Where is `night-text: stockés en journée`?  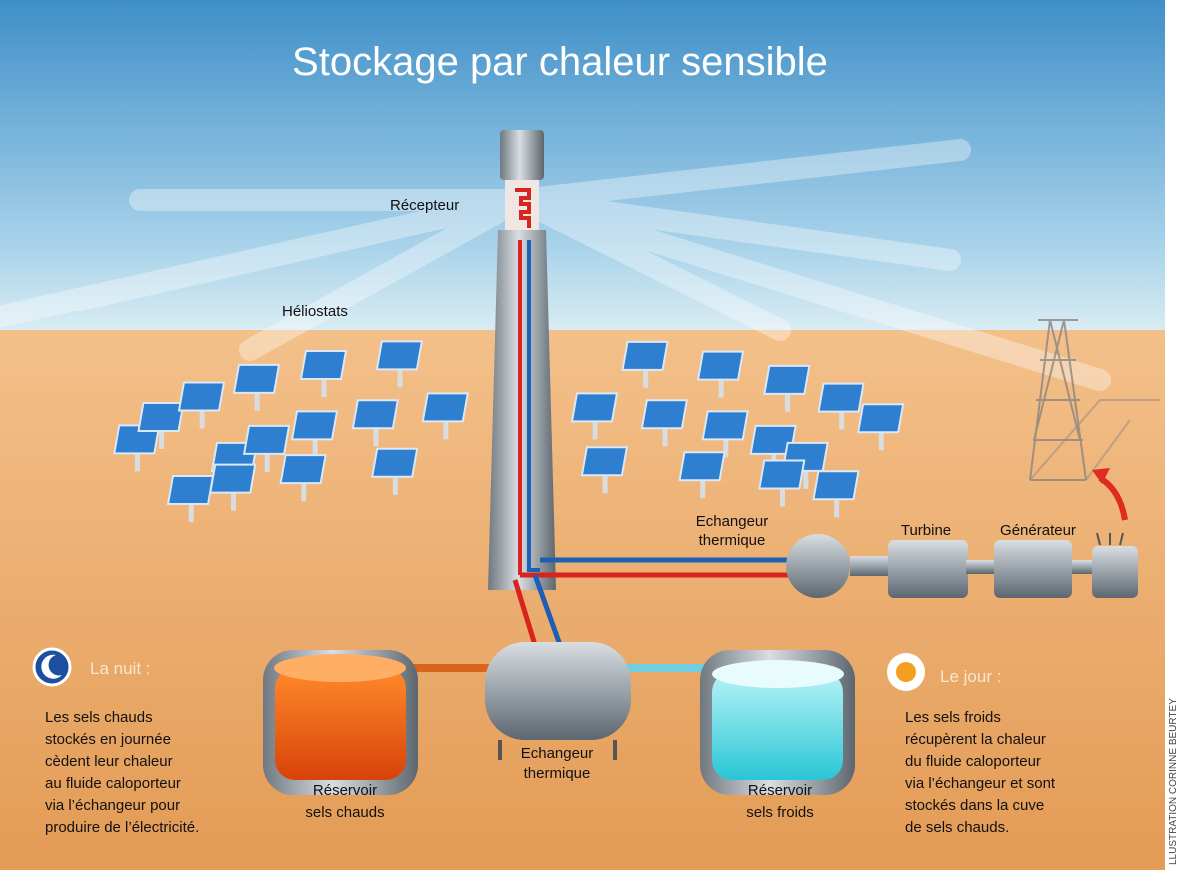
night-text: stockés en journée is located at coordinates (108, 739).